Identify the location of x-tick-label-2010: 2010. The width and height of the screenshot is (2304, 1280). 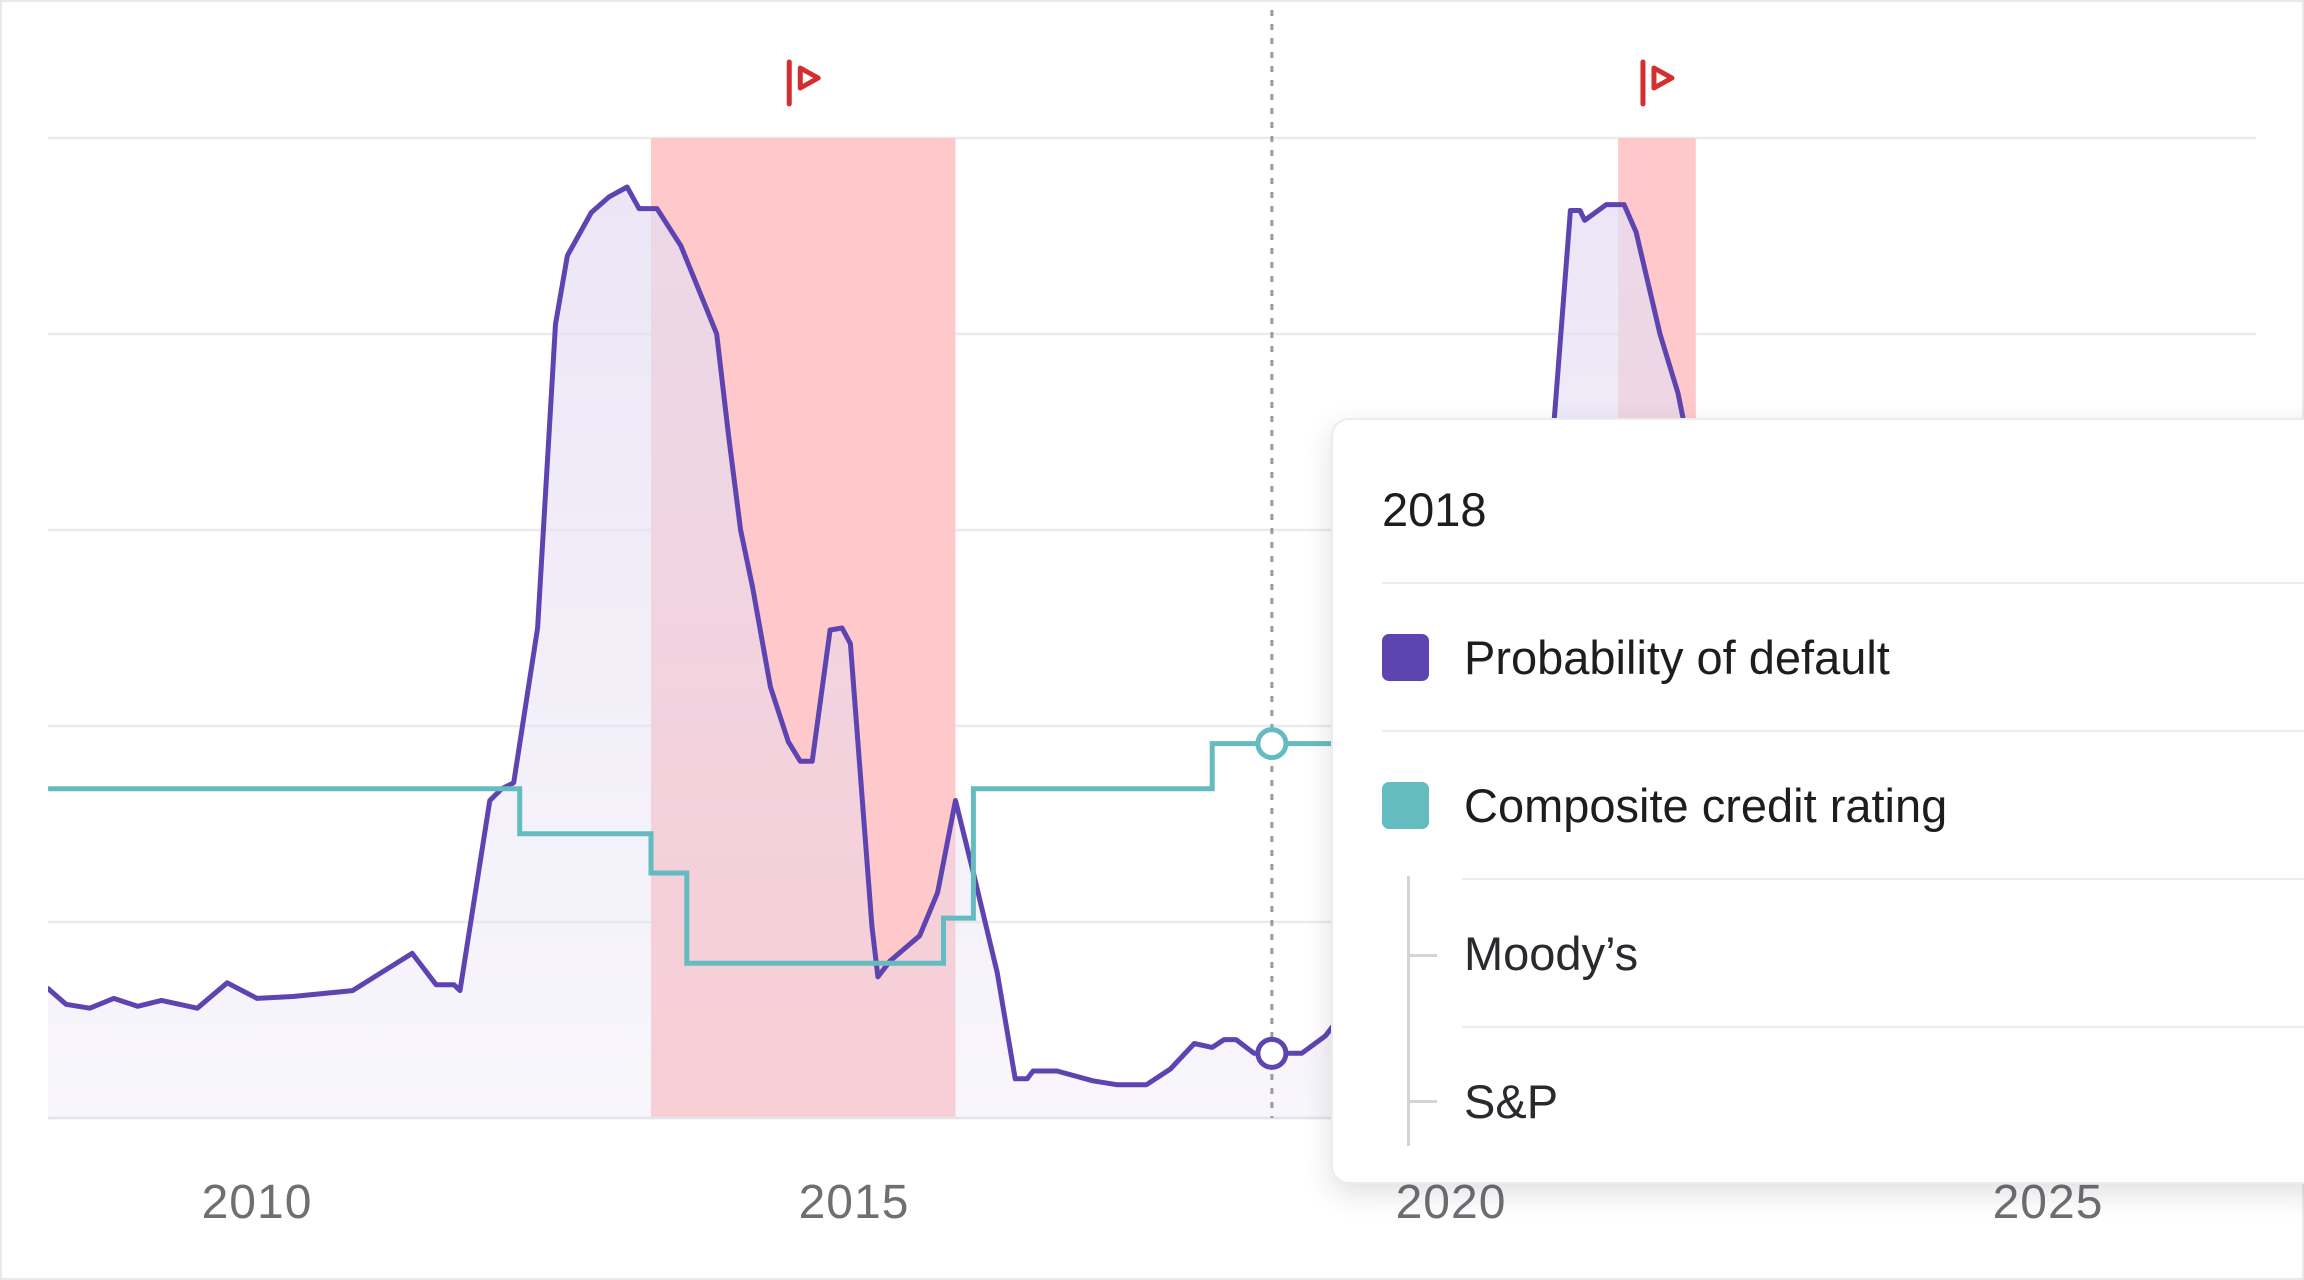
(257, 1202).